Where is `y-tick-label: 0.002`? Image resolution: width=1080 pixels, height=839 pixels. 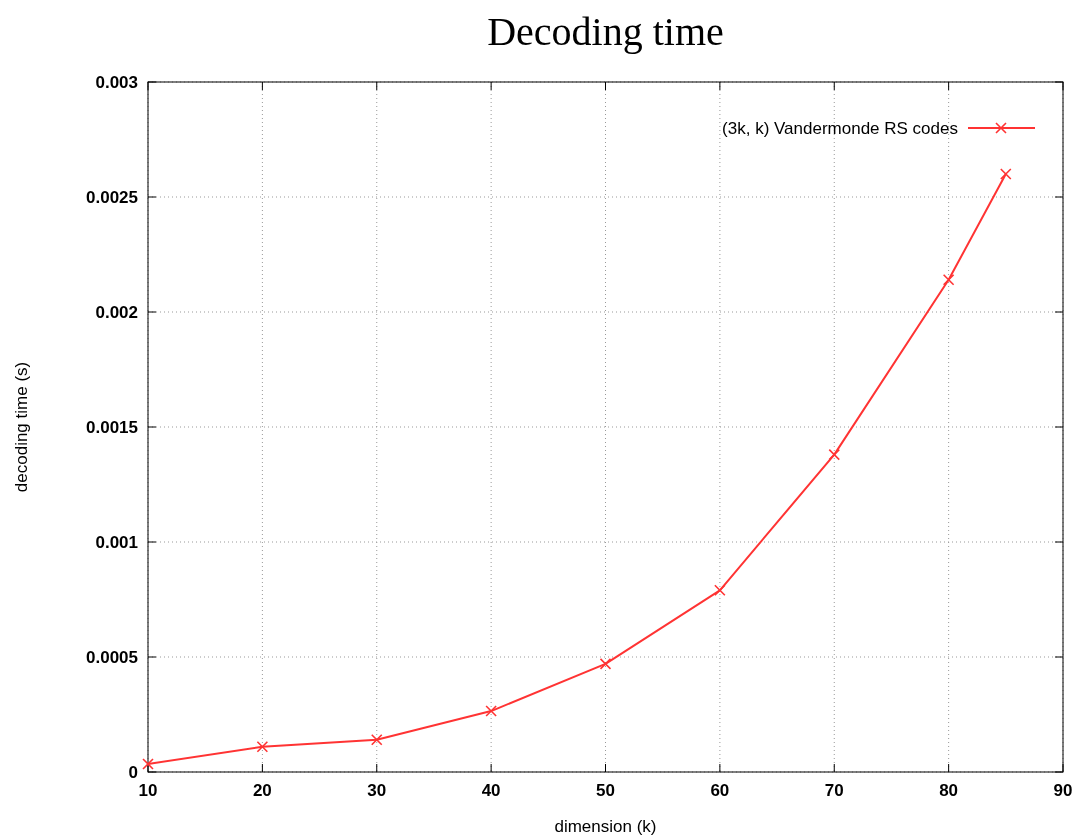 y-tick-label: 0.002 is located at coordinates (116, 312).